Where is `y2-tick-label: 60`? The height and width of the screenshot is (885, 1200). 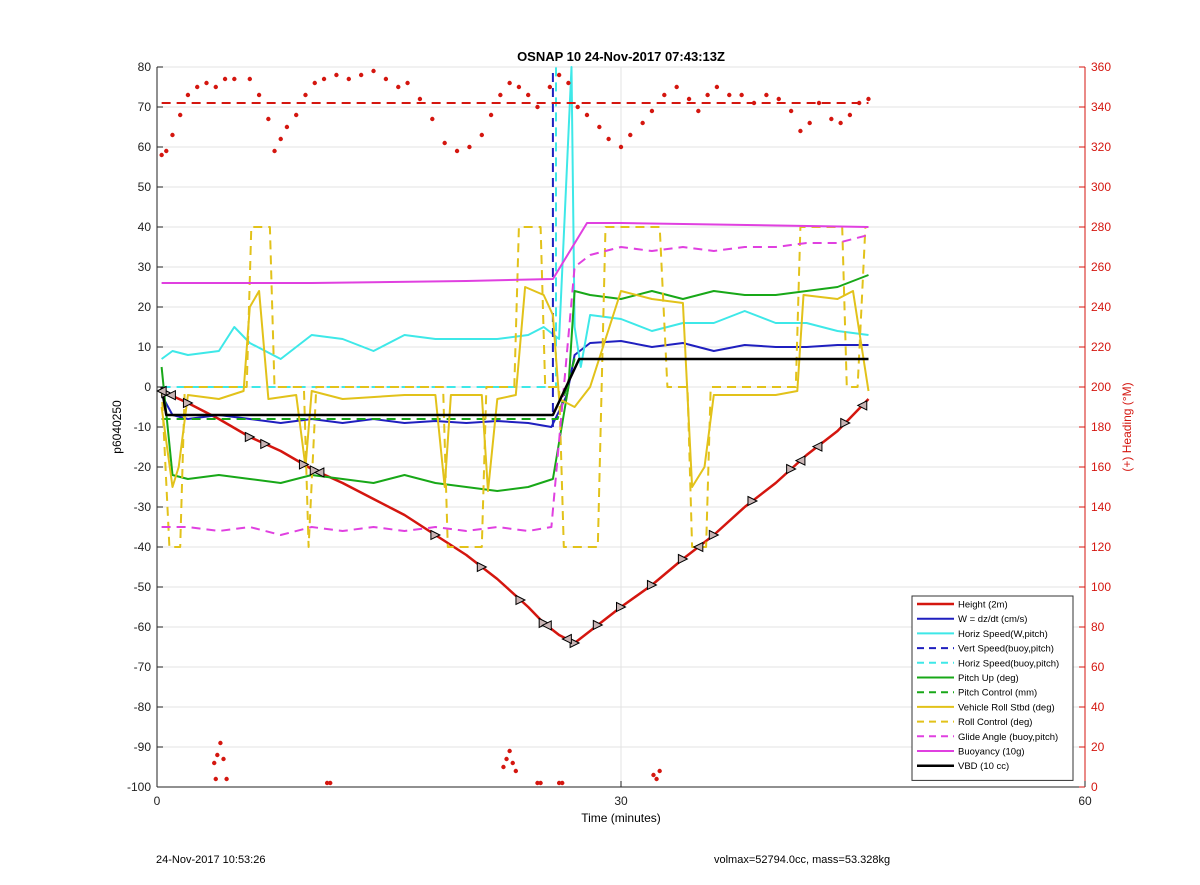 y2-tick-label: 60 is located at coordinates (1098, 667).